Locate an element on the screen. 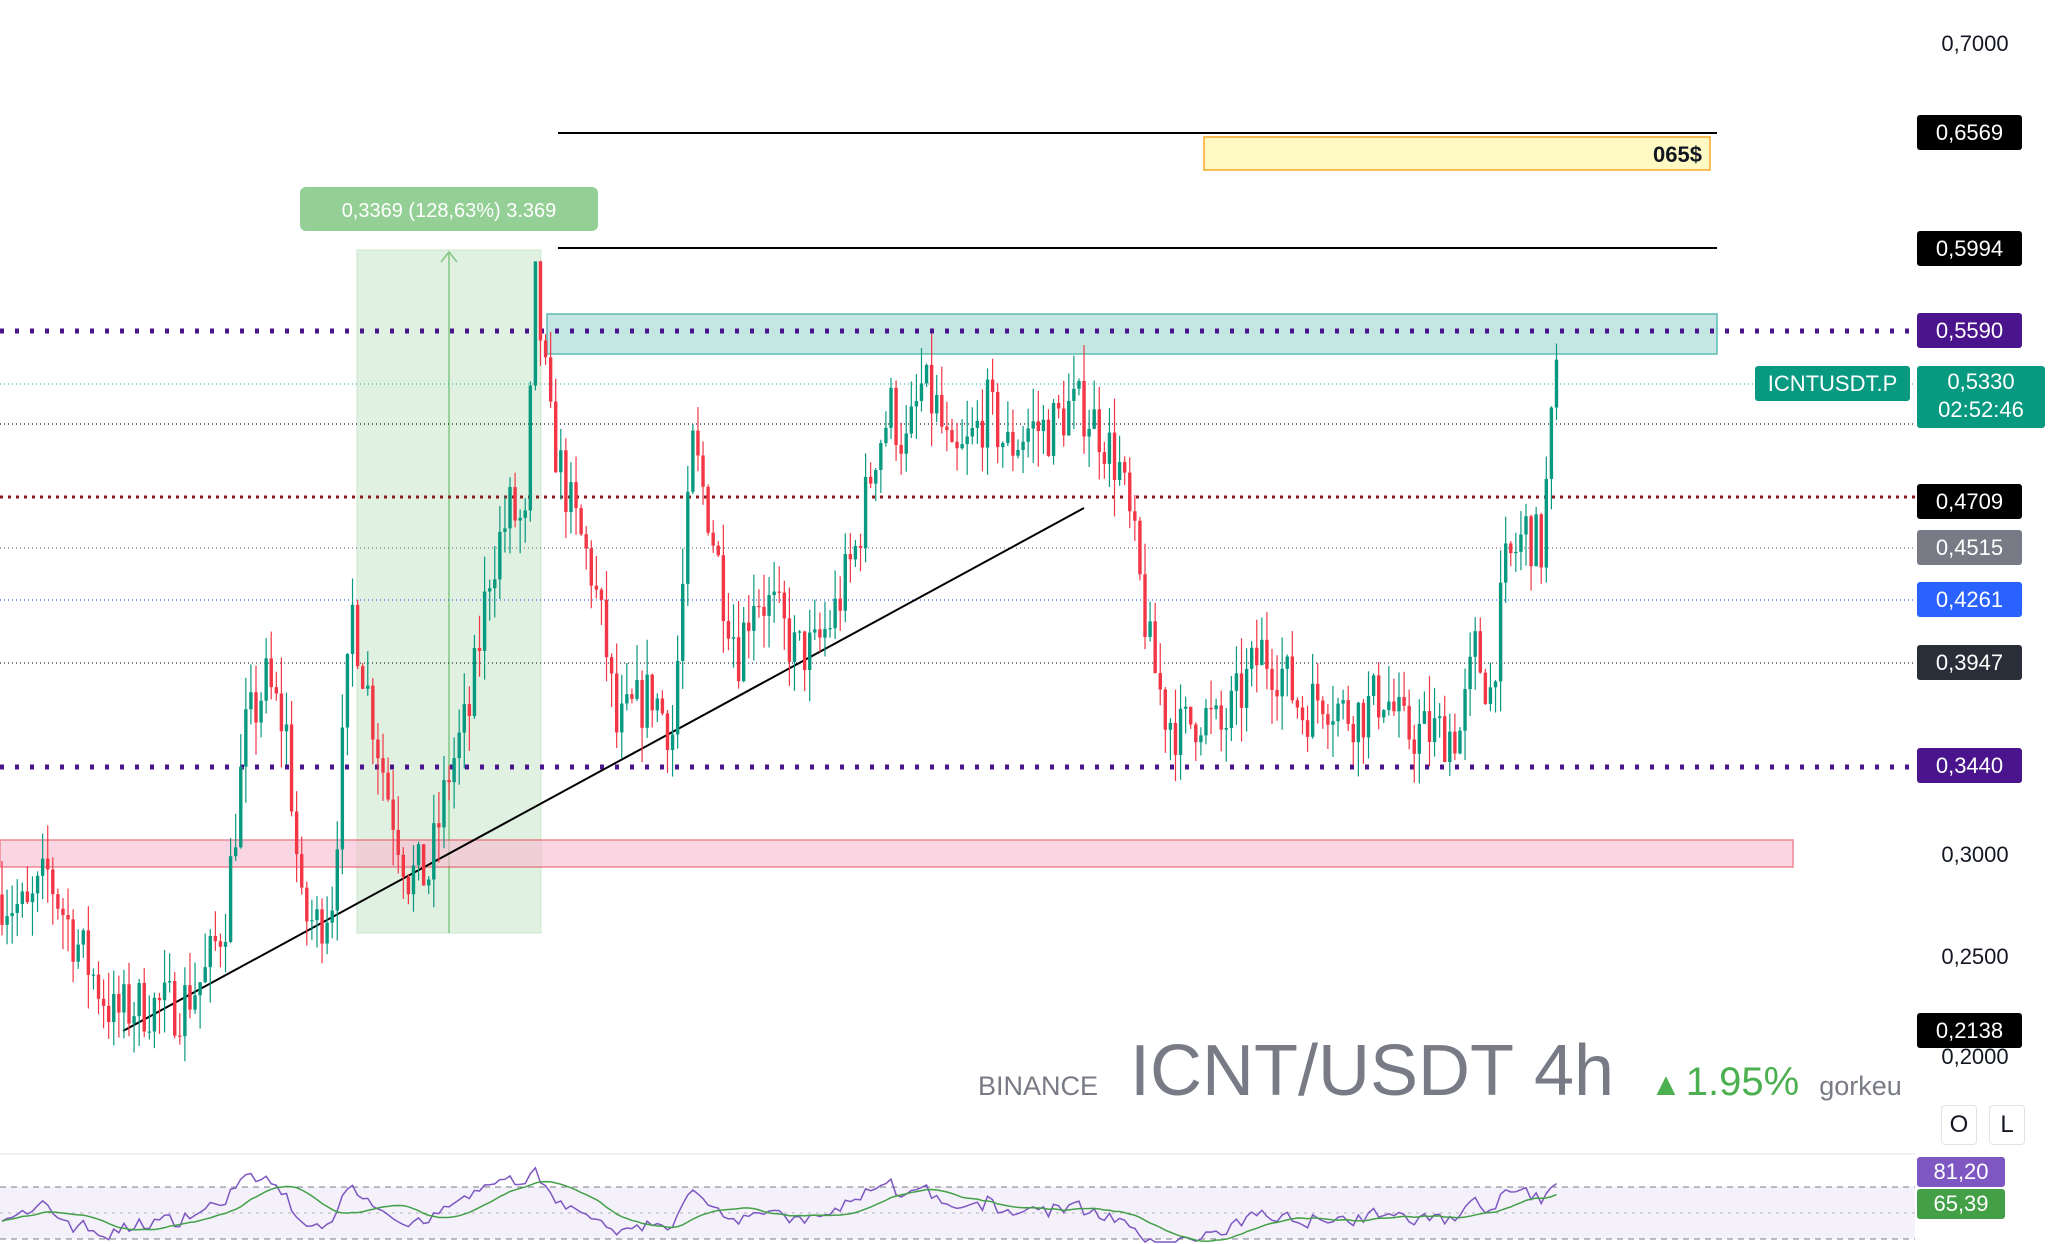 This screenshot has width=2048, height=1244. price-label-06569: 0,6569 is located at coordinates (1969, 132).